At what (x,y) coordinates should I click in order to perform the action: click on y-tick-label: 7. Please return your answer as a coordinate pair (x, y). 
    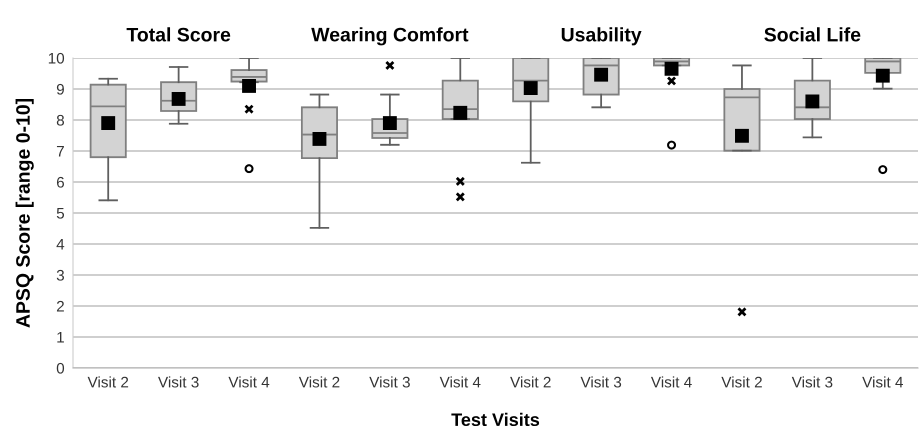
    Looking at the image, I should click on (60, 151).